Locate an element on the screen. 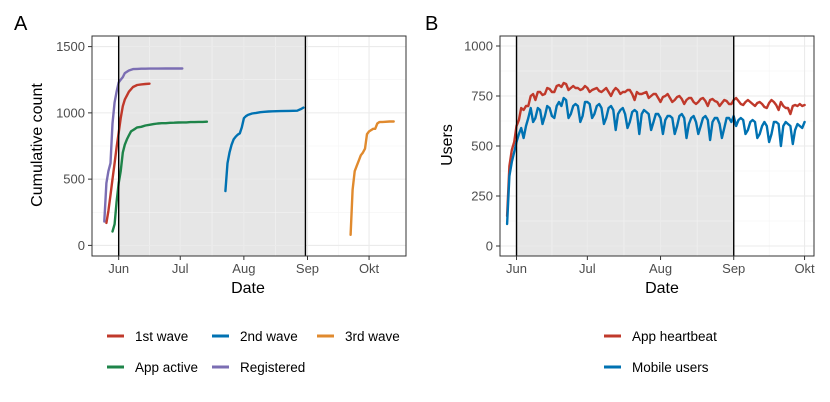  panel-b-x-tick-label-sep: Sep is located at coordinates (733, 268).